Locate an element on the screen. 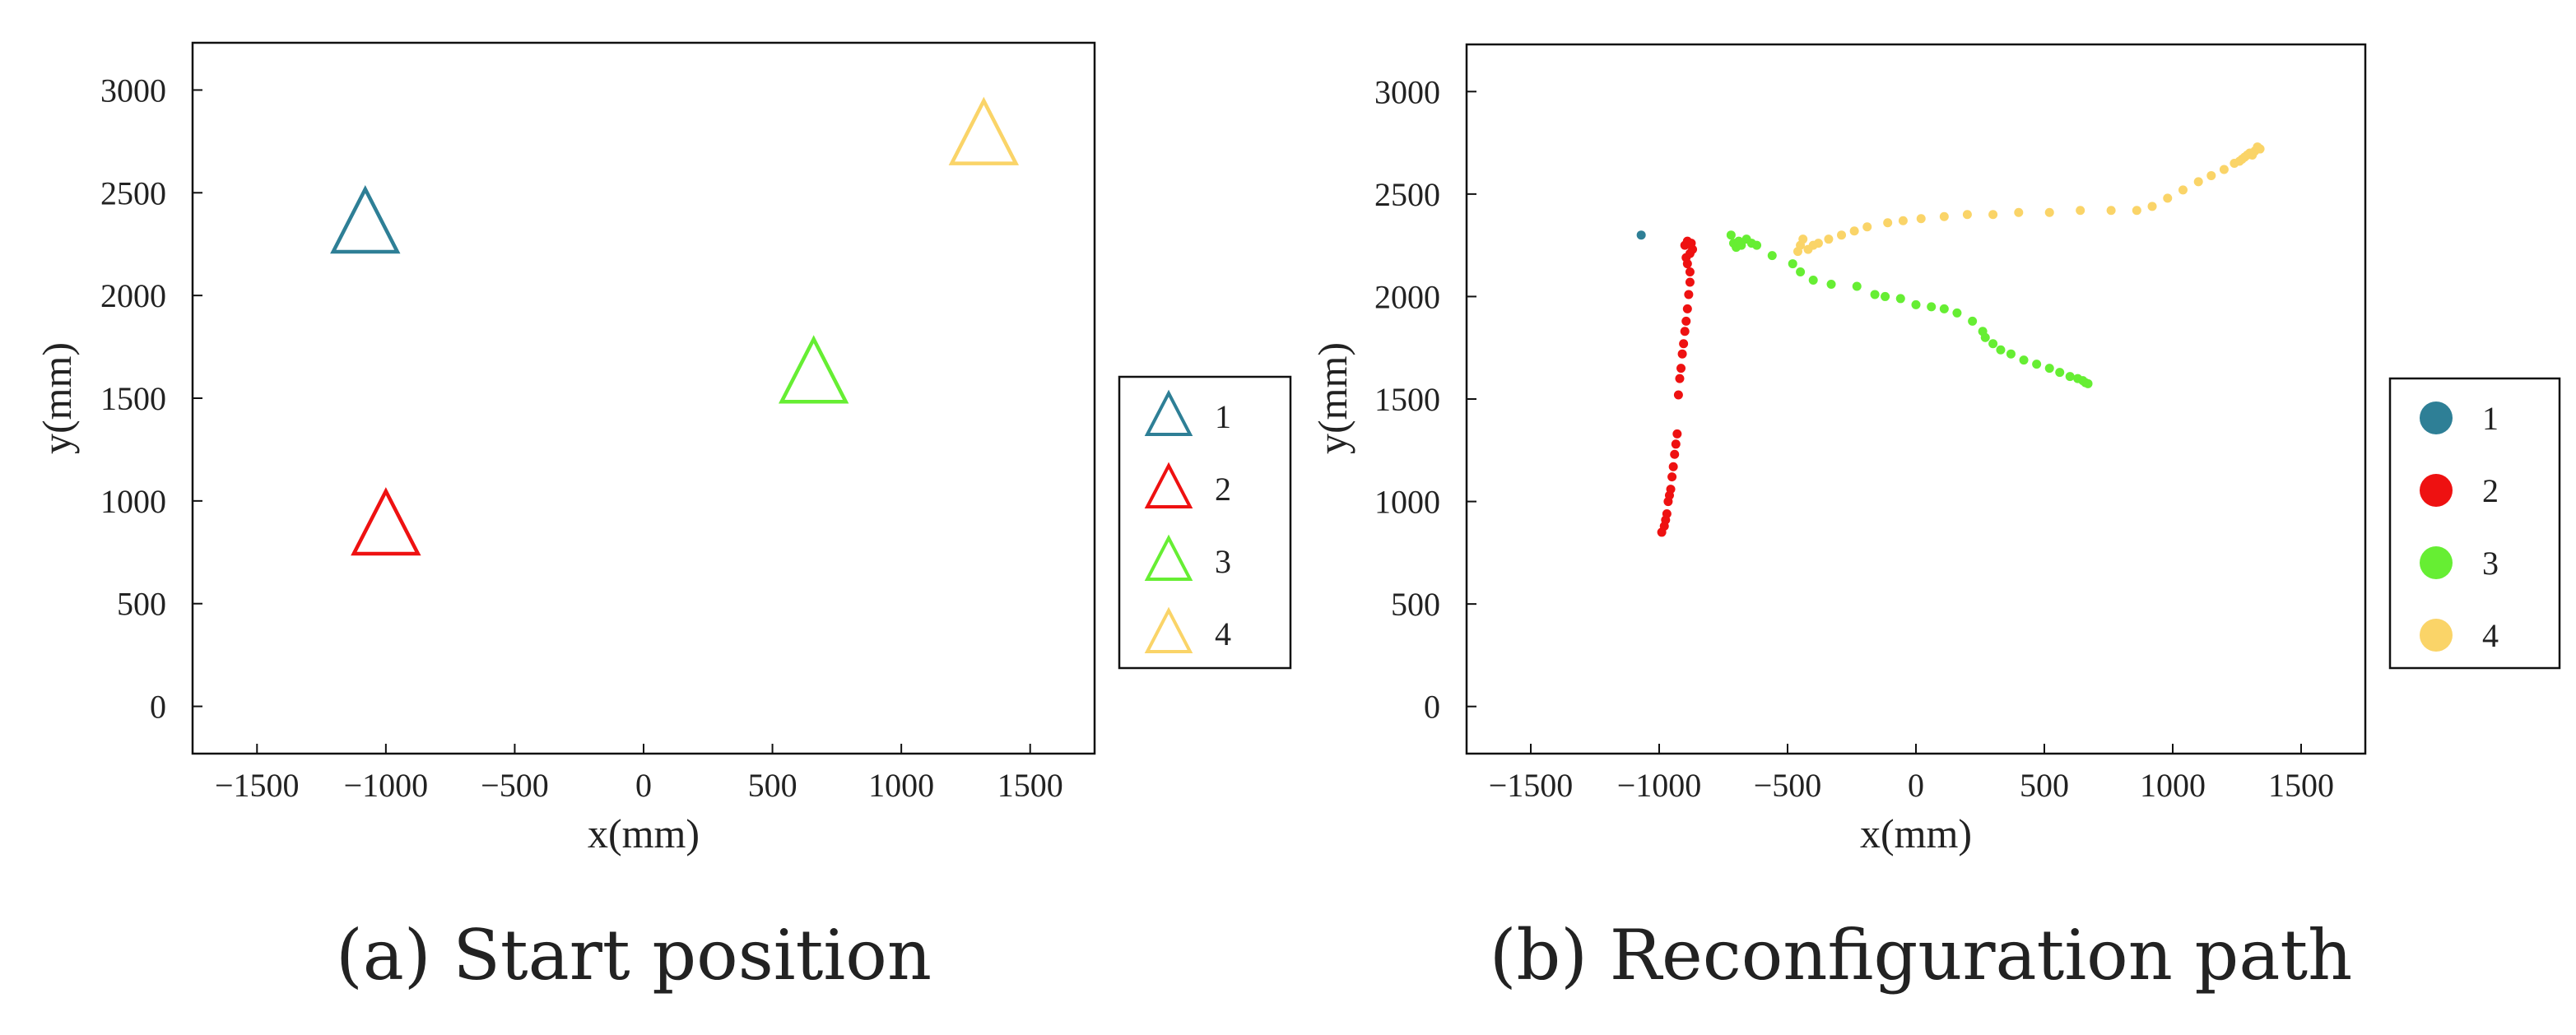 Image resolution: width=2576 pixels, height=1035 pixels. x-axis-label-a: x(mm) is located at coordinates (644, 833).